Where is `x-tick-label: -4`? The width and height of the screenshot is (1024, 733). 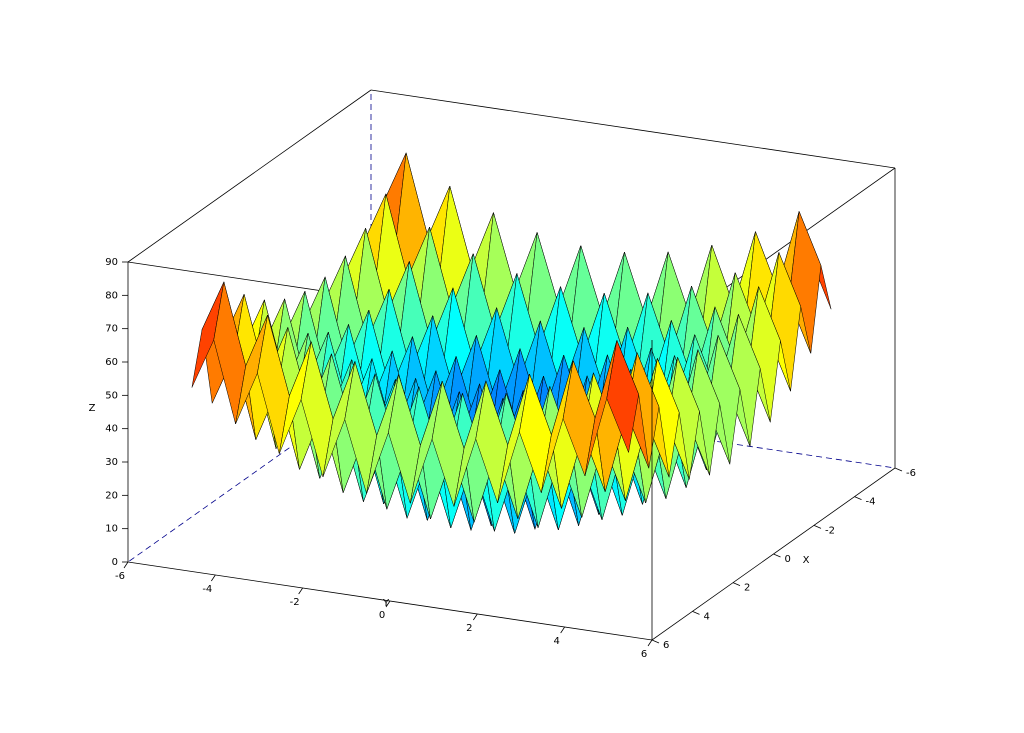
x-tick-label: -4 is located at coordinates (871, 502).